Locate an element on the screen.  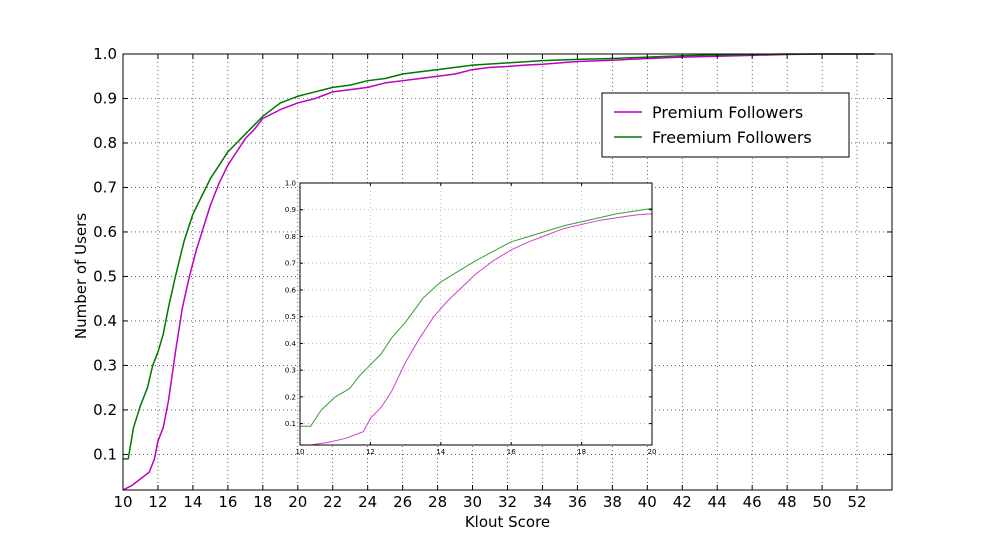
main-x-tick-label-13: 36 is located at coordinates (577, 502).